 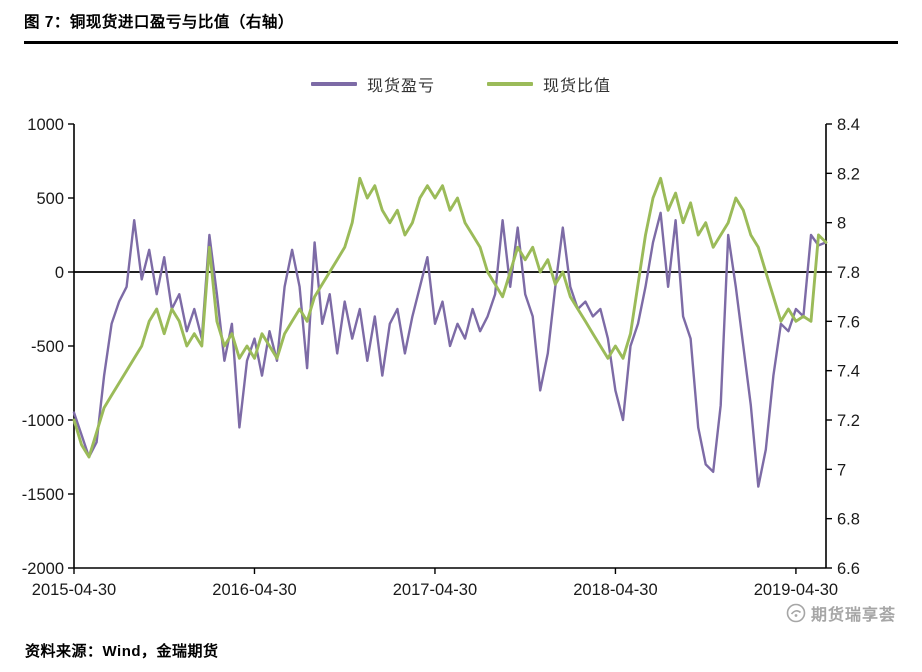 I want to click on legend-label-spot-ratio: 现货比值, so click(x=577, y=86).